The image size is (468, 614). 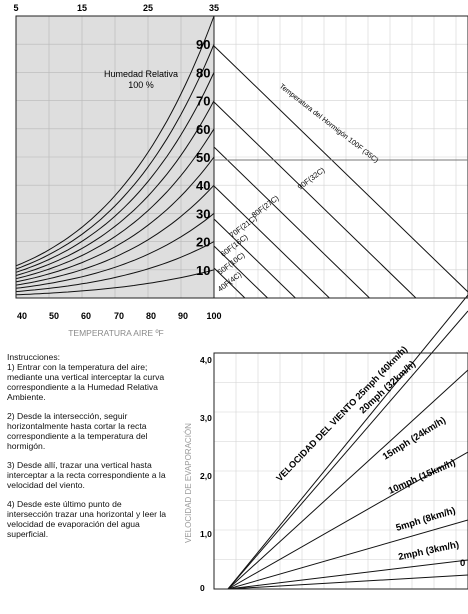 I want to click on humidity-label-40: 40, so click(x=203, y=185).